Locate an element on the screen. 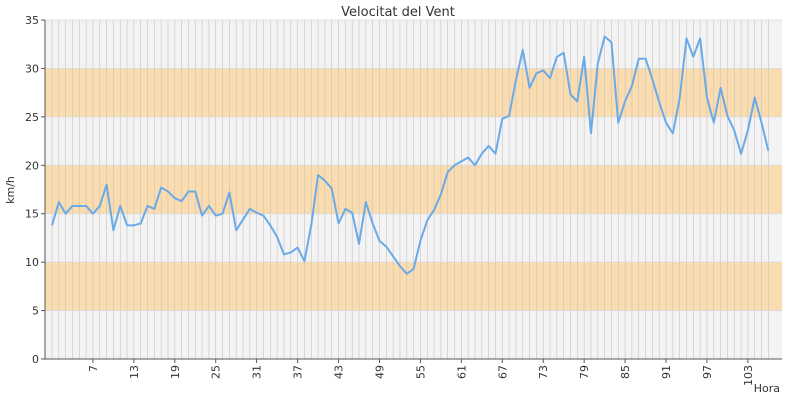 Image resolution: width=800 pixels, height=400 pixels. x-tick-label: 67 is located at coordinates (502, 372).